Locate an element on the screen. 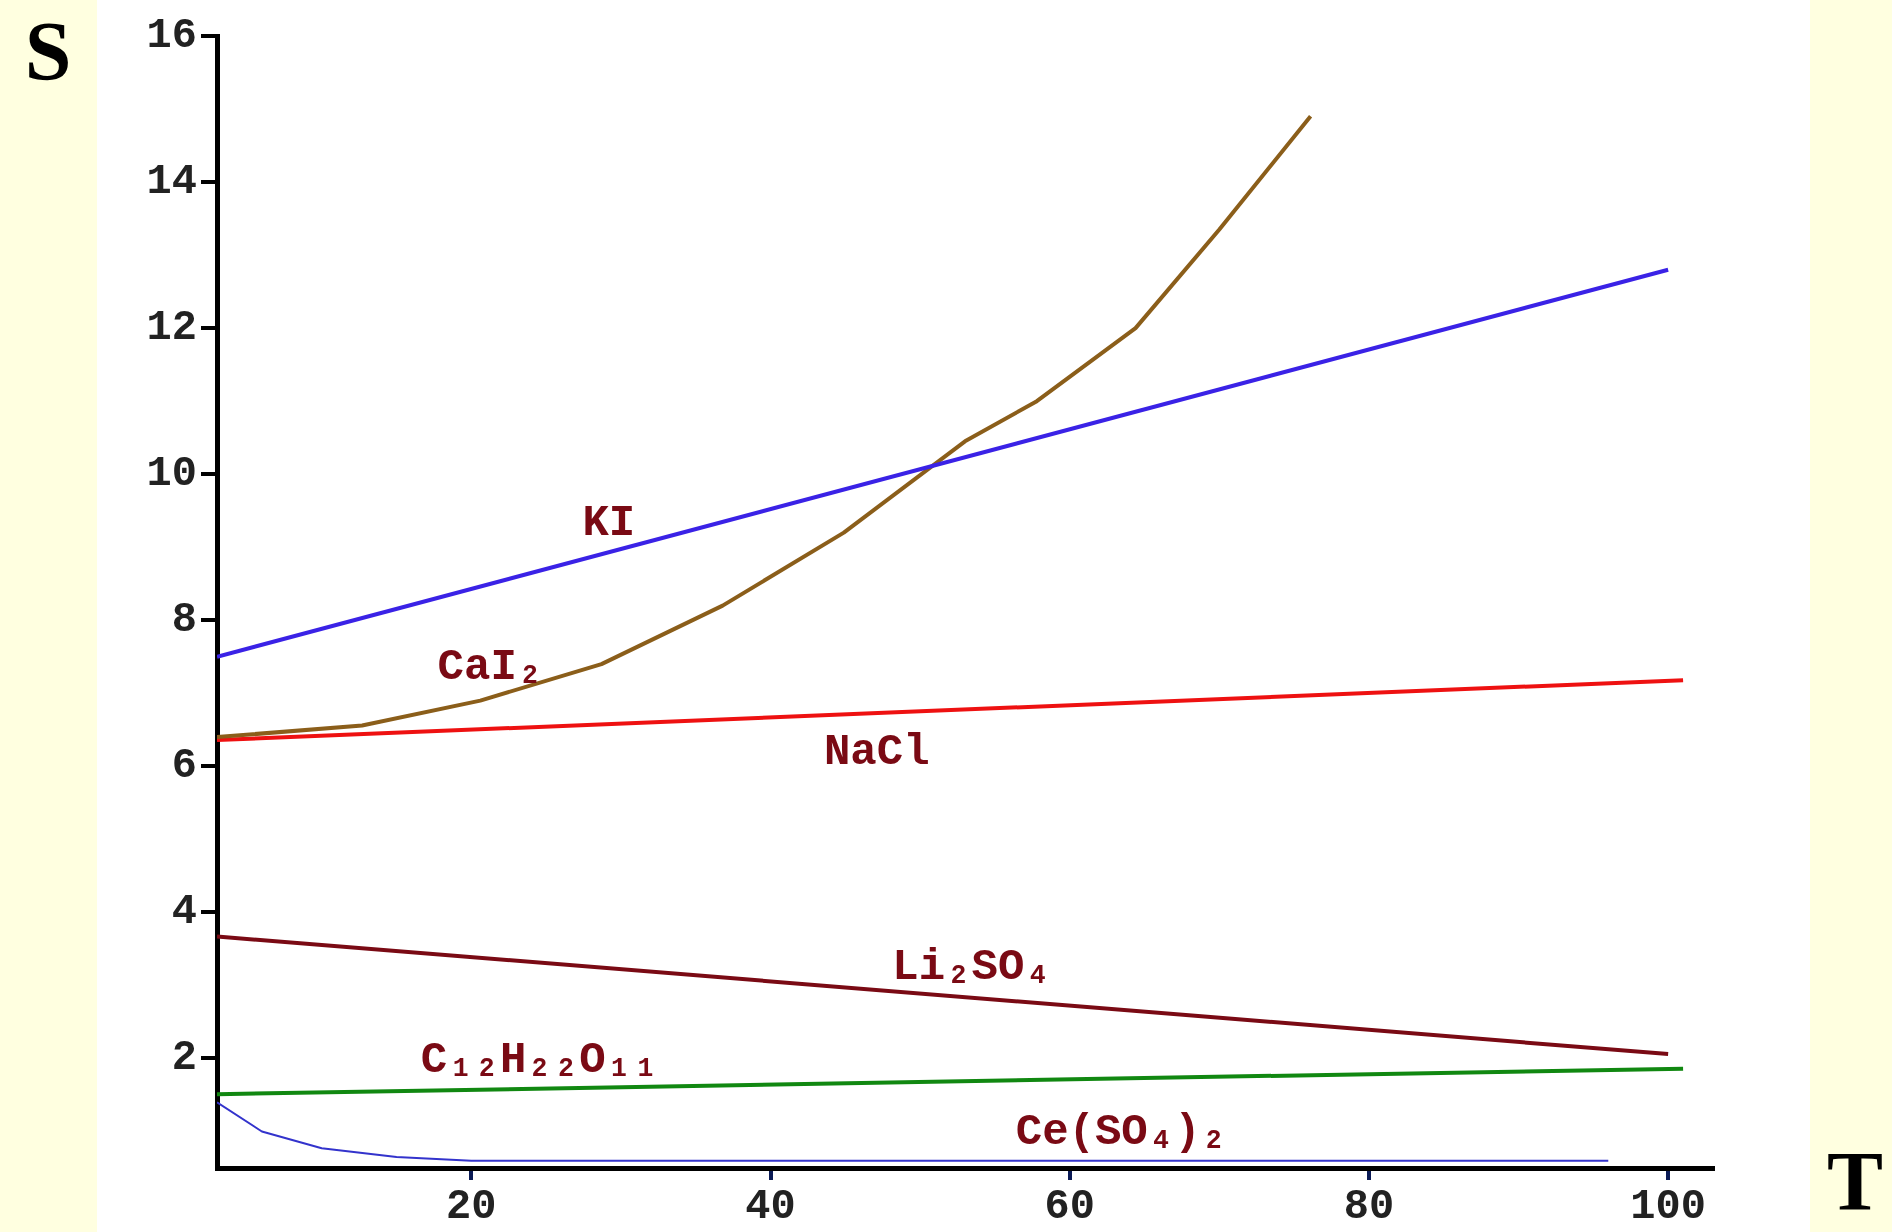 This screenshot has height=1232, width=1892. series-label: KI is located at coordinates (609, 523).